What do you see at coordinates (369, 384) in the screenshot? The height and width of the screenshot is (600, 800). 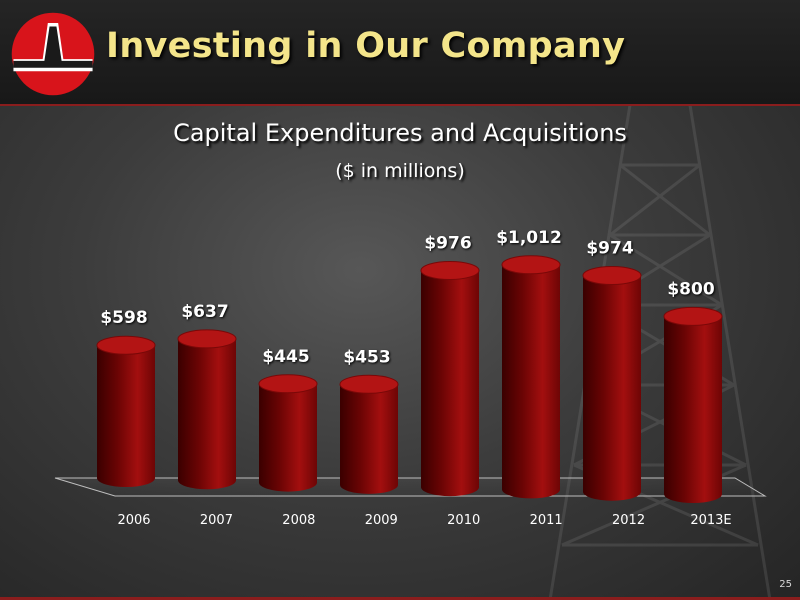 I see `bar-top-2009` at bounding box center [369, 384].